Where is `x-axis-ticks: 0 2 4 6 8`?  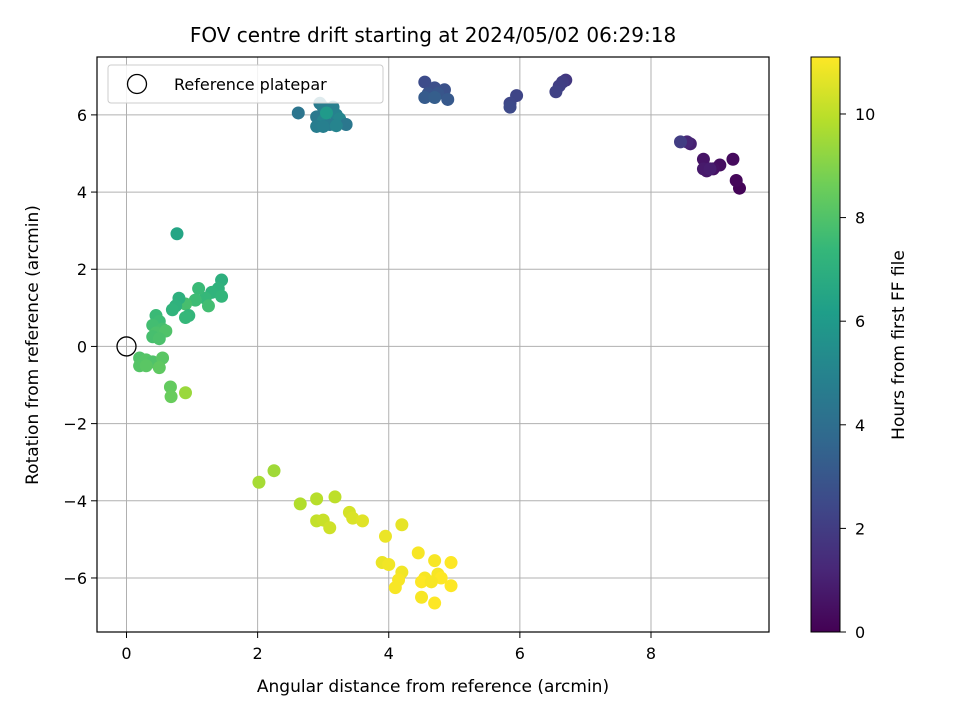
x-axis-ticks: 0 2 4 6 8 is located at coordinates (388, 647).